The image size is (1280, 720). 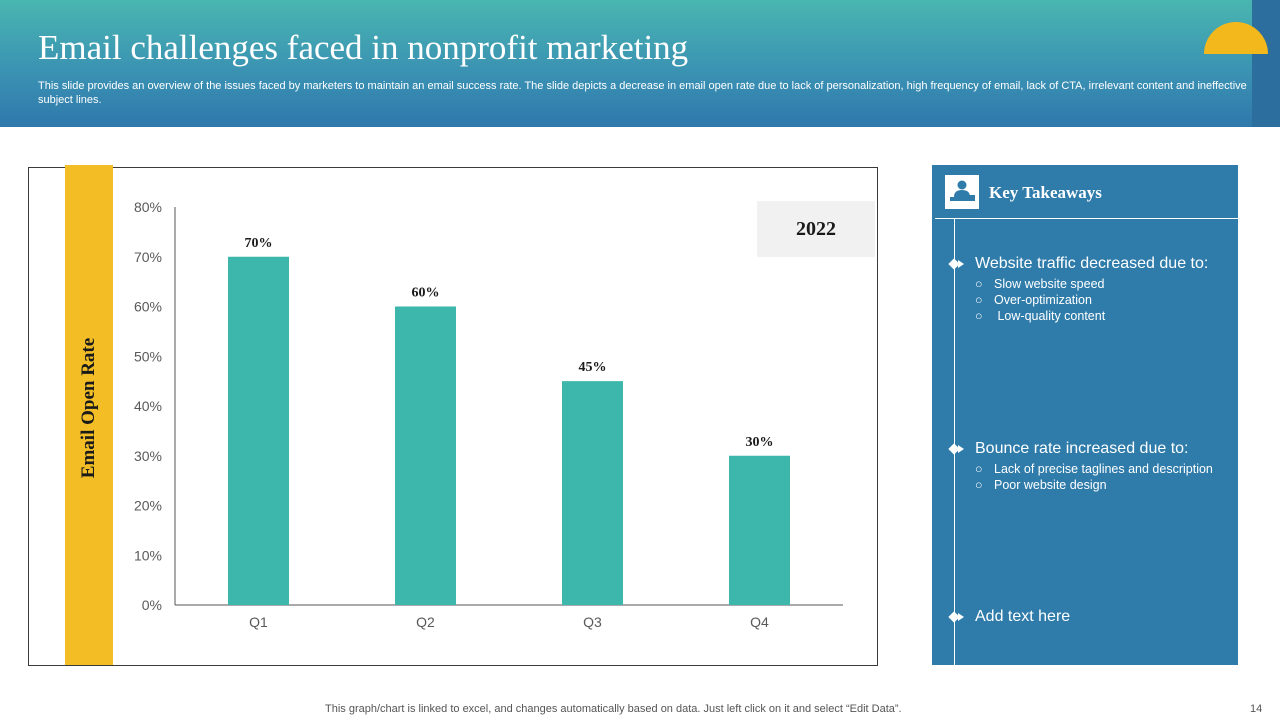 What do you see at coordinates (1082, 448) in the screenshot?
I see `takeaway-heading-2: Bounce rate increased due to:` at bounding box center [1082, 448].